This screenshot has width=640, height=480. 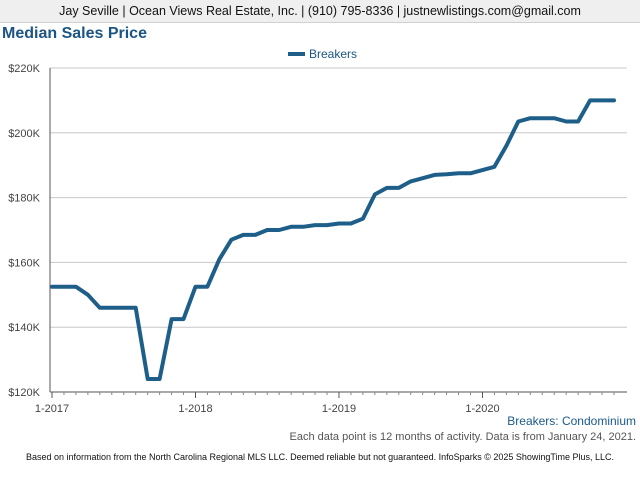 I want to click on x-tick-label: 1-2018, so click(x=195, y=409).